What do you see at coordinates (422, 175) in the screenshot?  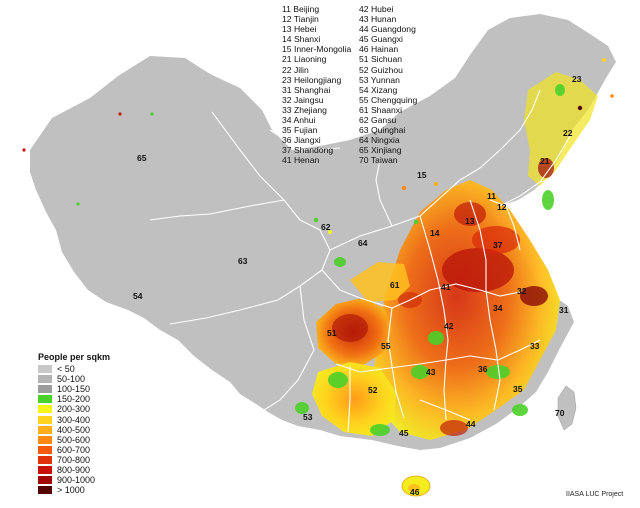 I see `map-label: 15` at bounding box center [422, 175].